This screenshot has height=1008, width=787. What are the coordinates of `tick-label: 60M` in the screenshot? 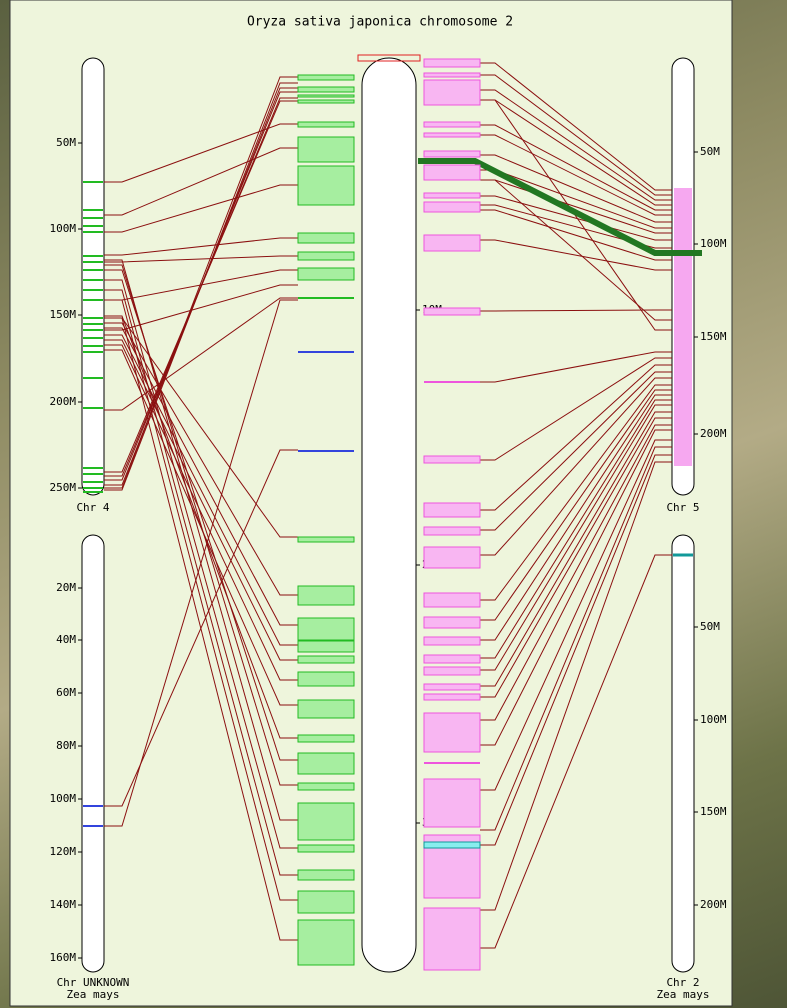 It's located at (66, 692).